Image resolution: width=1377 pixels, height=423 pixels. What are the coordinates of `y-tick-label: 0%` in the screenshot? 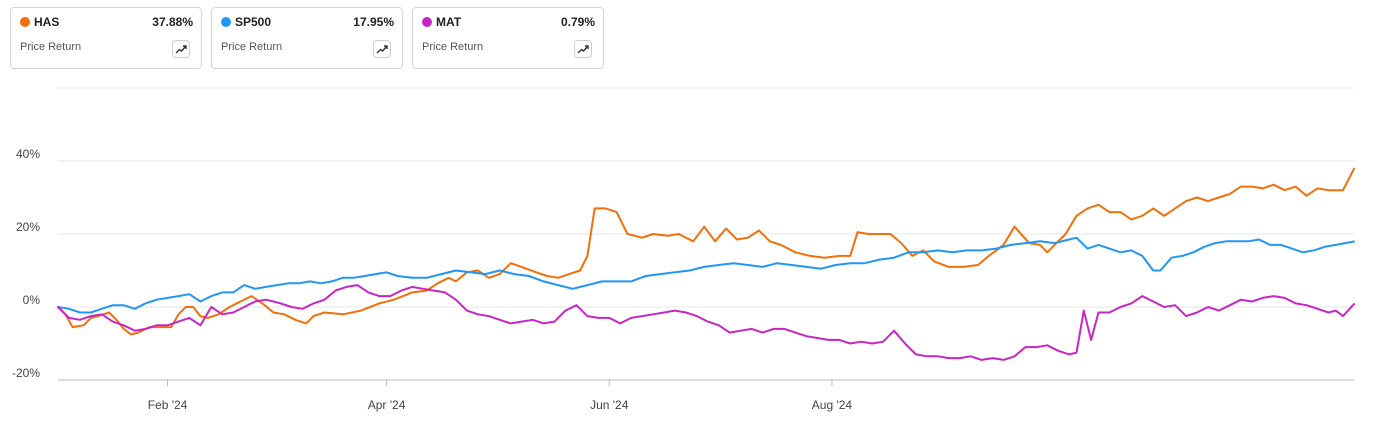 It's located at (32, 300).